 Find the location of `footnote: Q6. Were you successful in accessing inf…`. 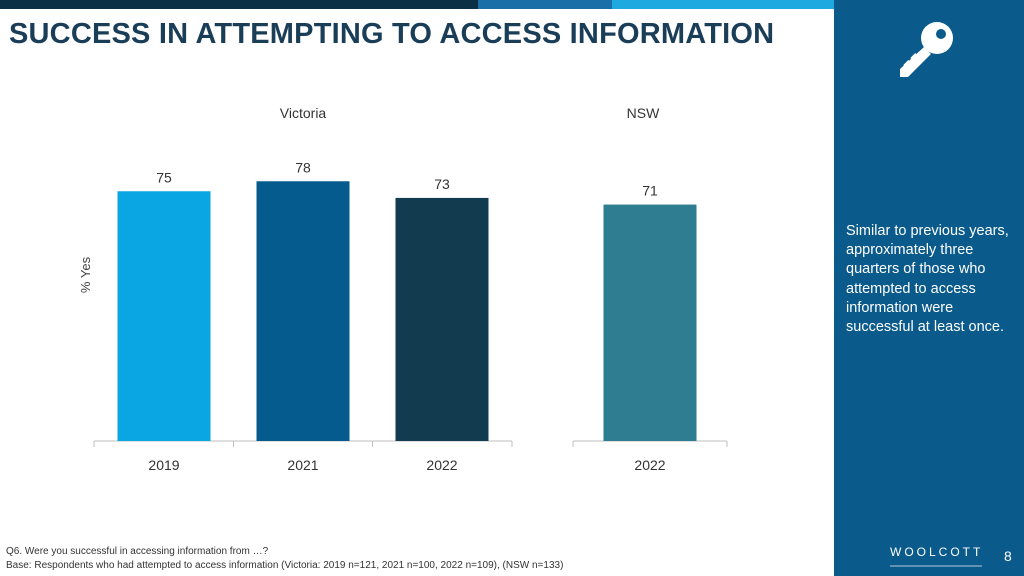

footnote: Q6. Were you successful in accessing inf… is located at coordinates (284, 559).